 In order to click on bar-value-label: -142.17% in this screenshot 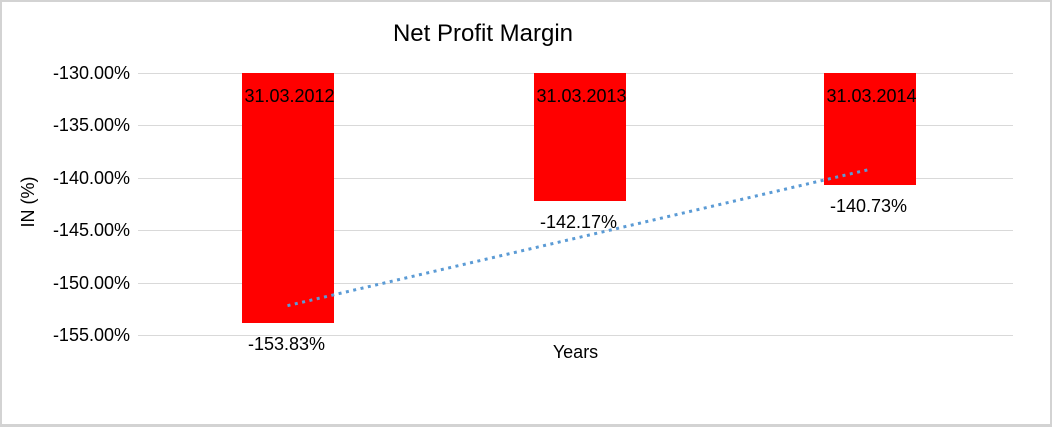, I will do `click(578, 221)`.